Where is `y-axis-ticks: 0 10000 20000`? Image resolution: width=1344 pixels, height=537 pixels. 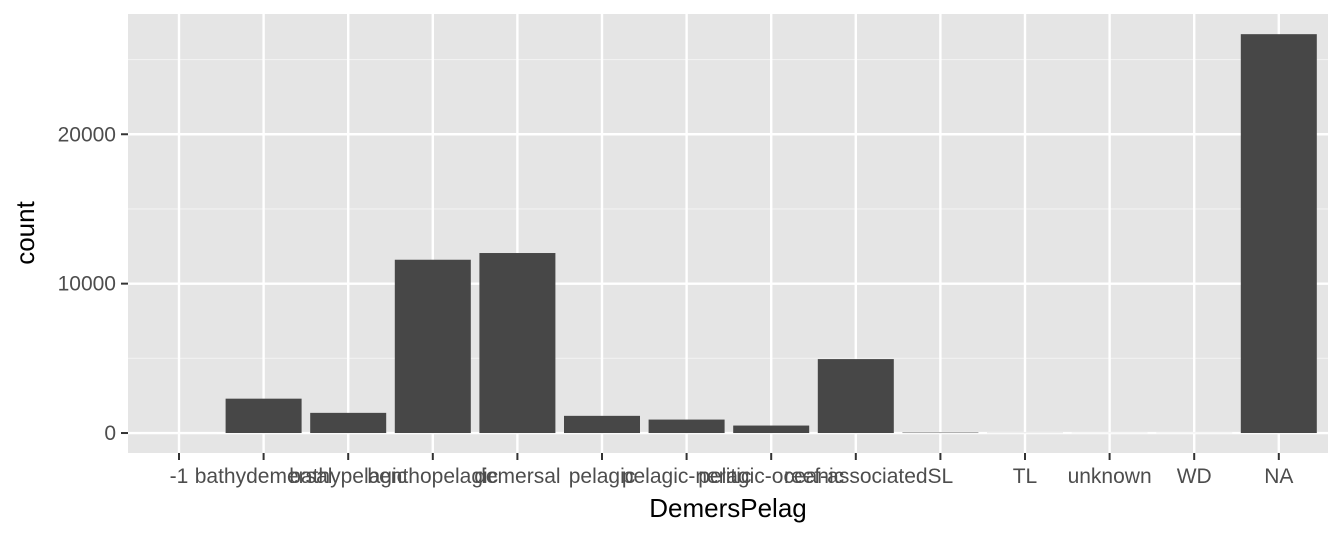
y-axis-ticks: 0 10000 20000 is located at coordinates (93, 284).